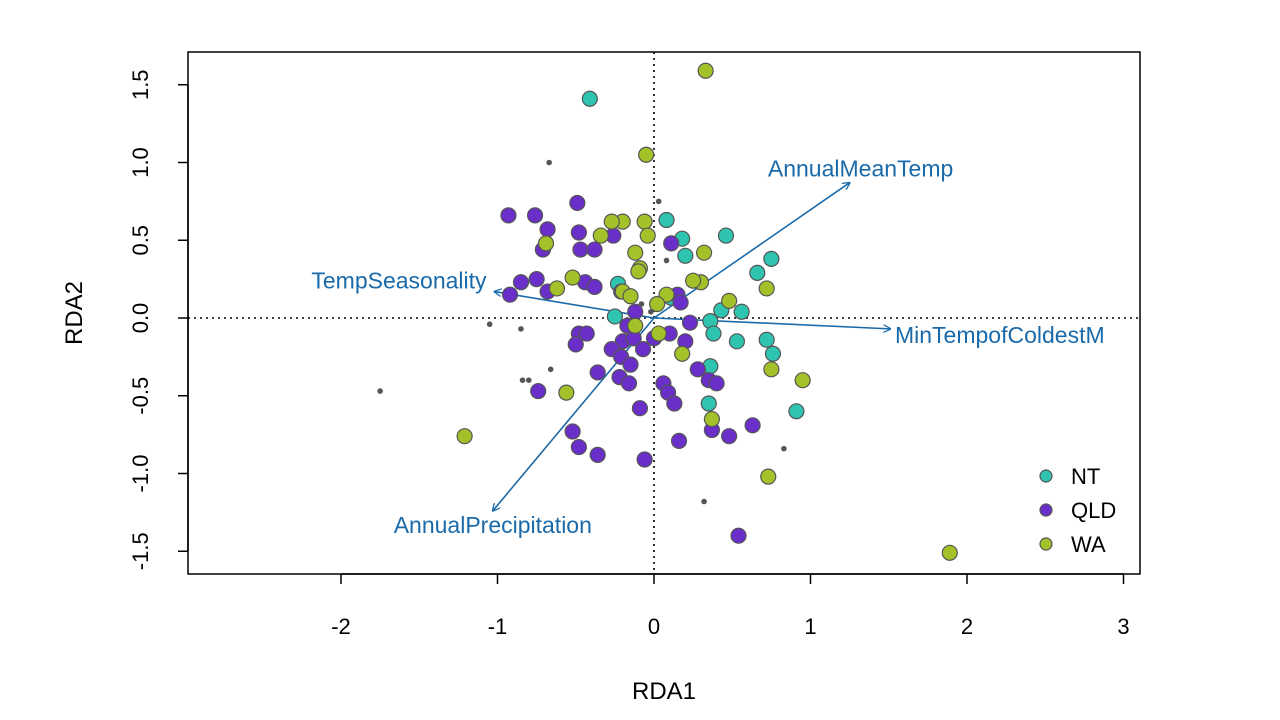  I want to click on y-tick-label: 0.5, so click(140, 240).